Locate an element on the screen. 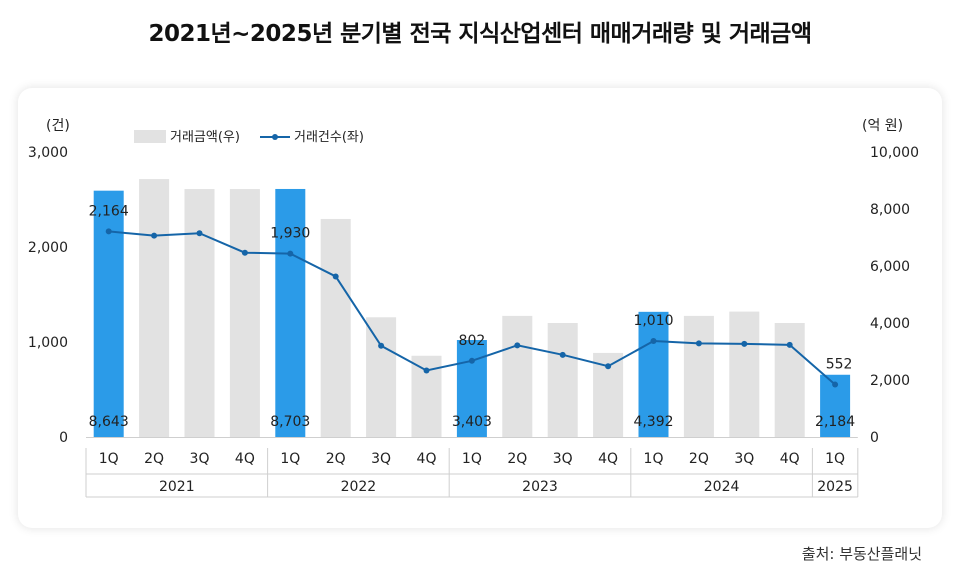 The height and width of the screenshot is (584, 960). year-label-2025: 2025 is located at coordinates (835, 487).